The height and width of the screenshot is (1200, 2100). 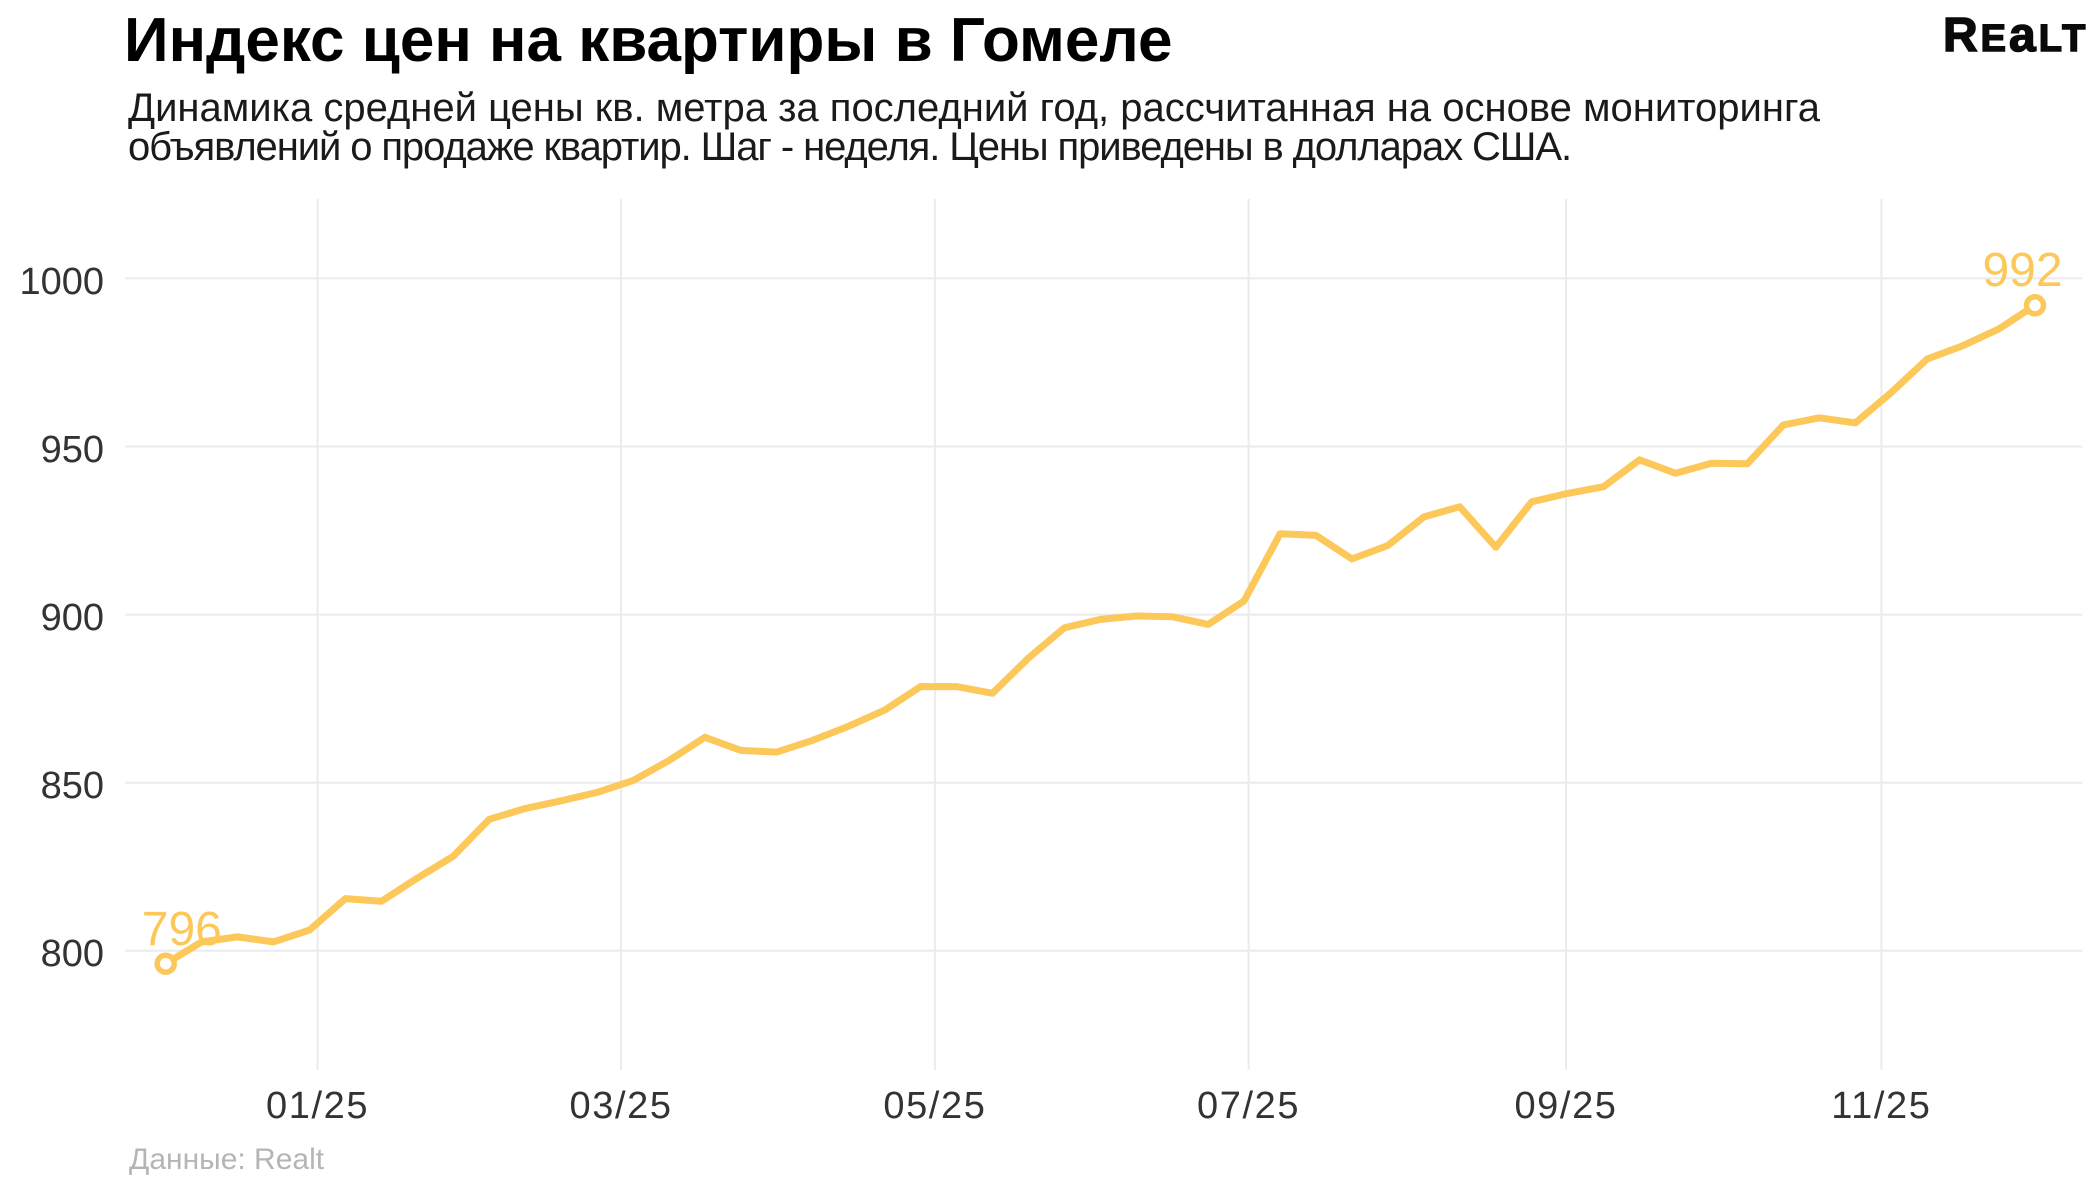 What do you see at coordinates (2022, 270) in the screenshot?
I see `svg-text: 992` at bounding box center [2022, 270].